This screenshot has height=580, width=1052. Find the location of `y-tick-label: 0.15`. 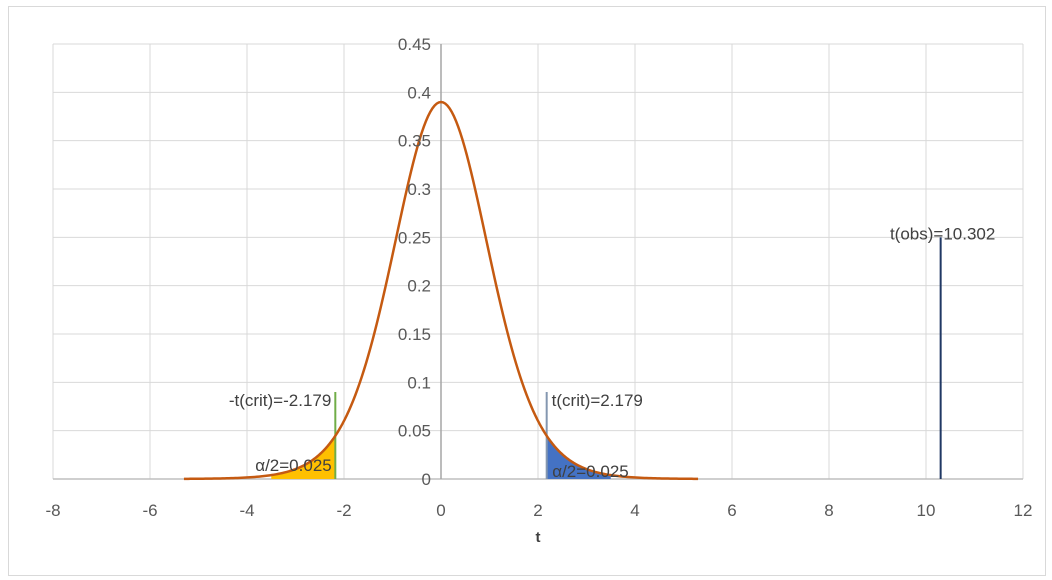

y-tick-label: 0.15 is located at coordinates (414, 334).